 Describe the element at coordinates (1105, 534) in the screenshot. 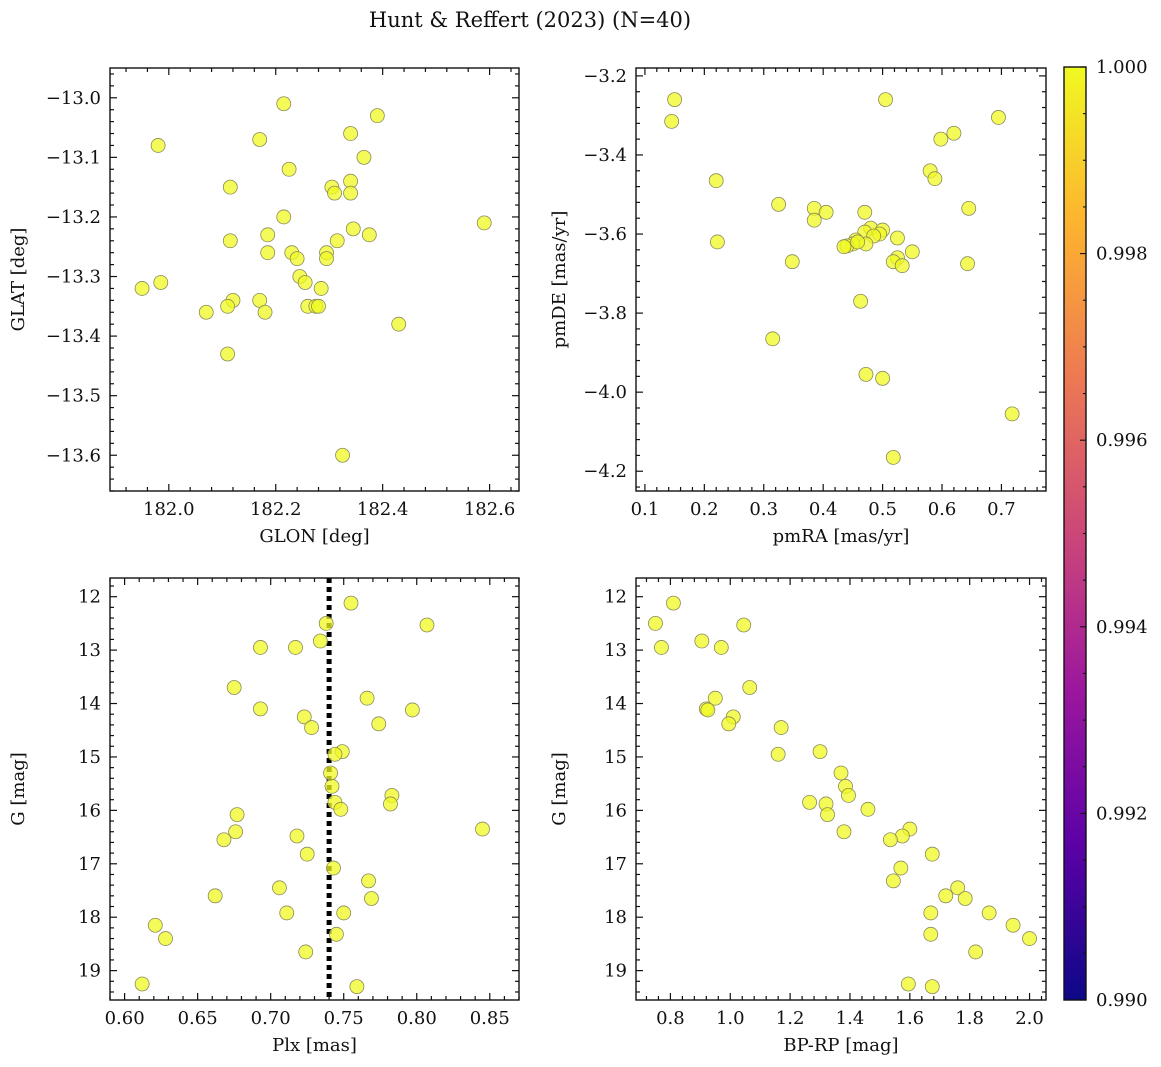

I see `colorbar: 1.000 0.998 0.996 0.994 0.992 0.990` at that location.